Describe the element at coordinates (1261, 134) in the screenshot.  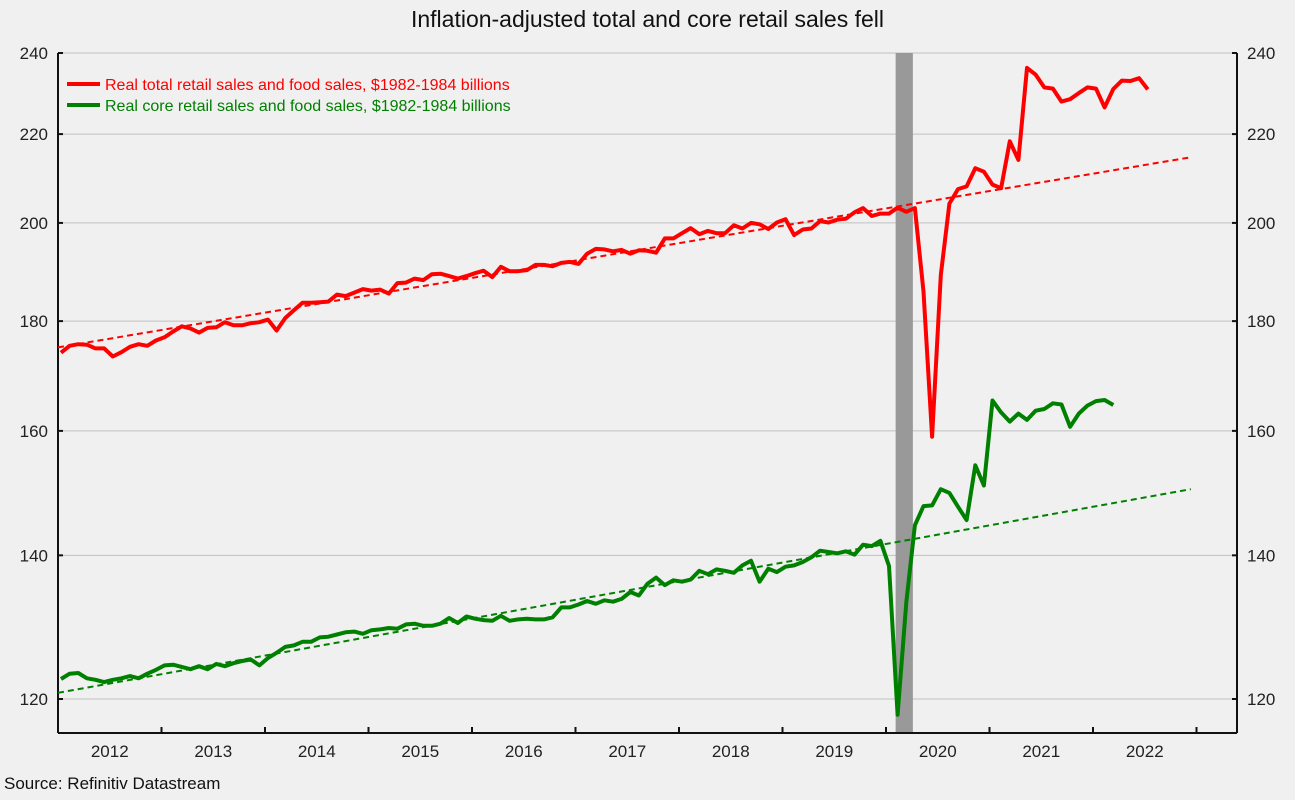
I see `y-tick-label-right: 220` at that location.